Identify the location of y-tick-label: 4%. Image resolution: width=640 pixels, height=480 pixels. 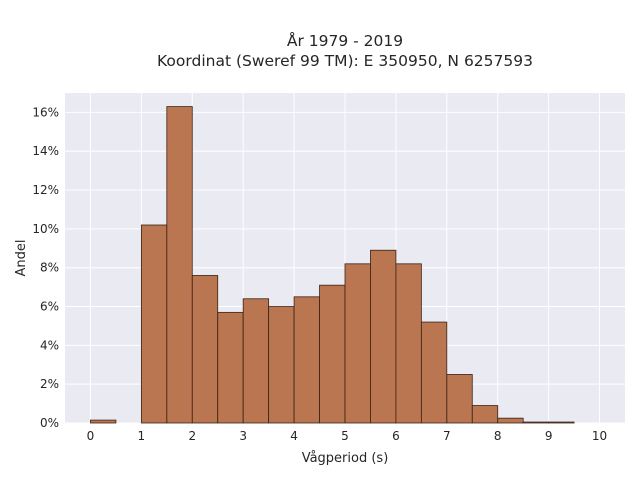
(49, 345).